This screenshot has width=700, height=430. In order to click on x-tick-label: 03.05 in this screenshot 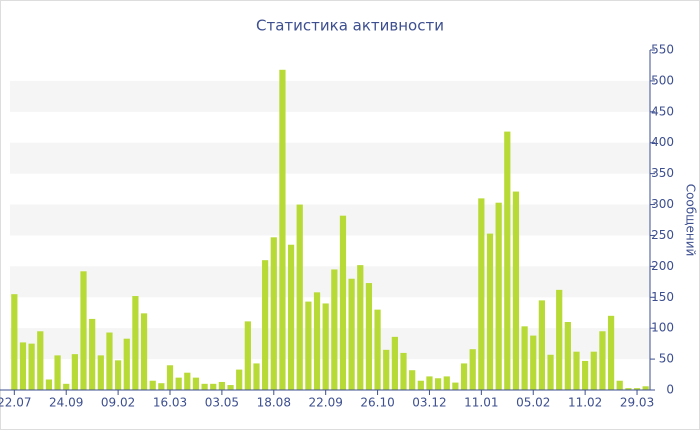, I will do `click(222, 403)`.